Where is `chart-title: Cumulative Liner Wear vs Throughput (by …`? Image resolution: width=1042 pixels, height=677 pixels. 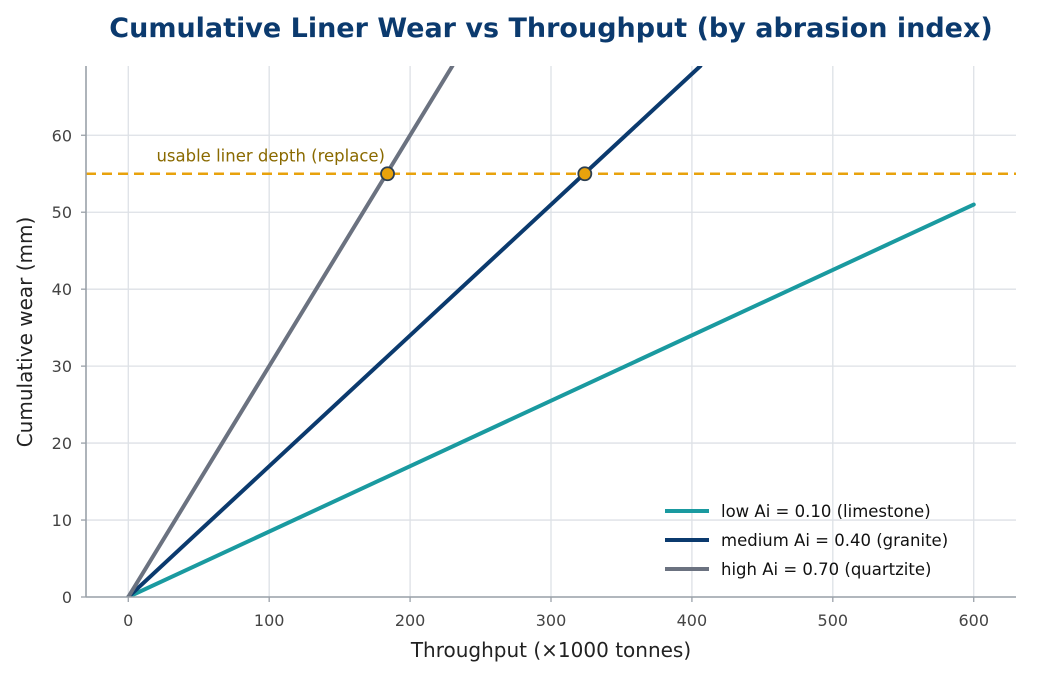
chart-title: Cumulative Liner Wear vs Throughput (by … is located at coordinates (550, 28).